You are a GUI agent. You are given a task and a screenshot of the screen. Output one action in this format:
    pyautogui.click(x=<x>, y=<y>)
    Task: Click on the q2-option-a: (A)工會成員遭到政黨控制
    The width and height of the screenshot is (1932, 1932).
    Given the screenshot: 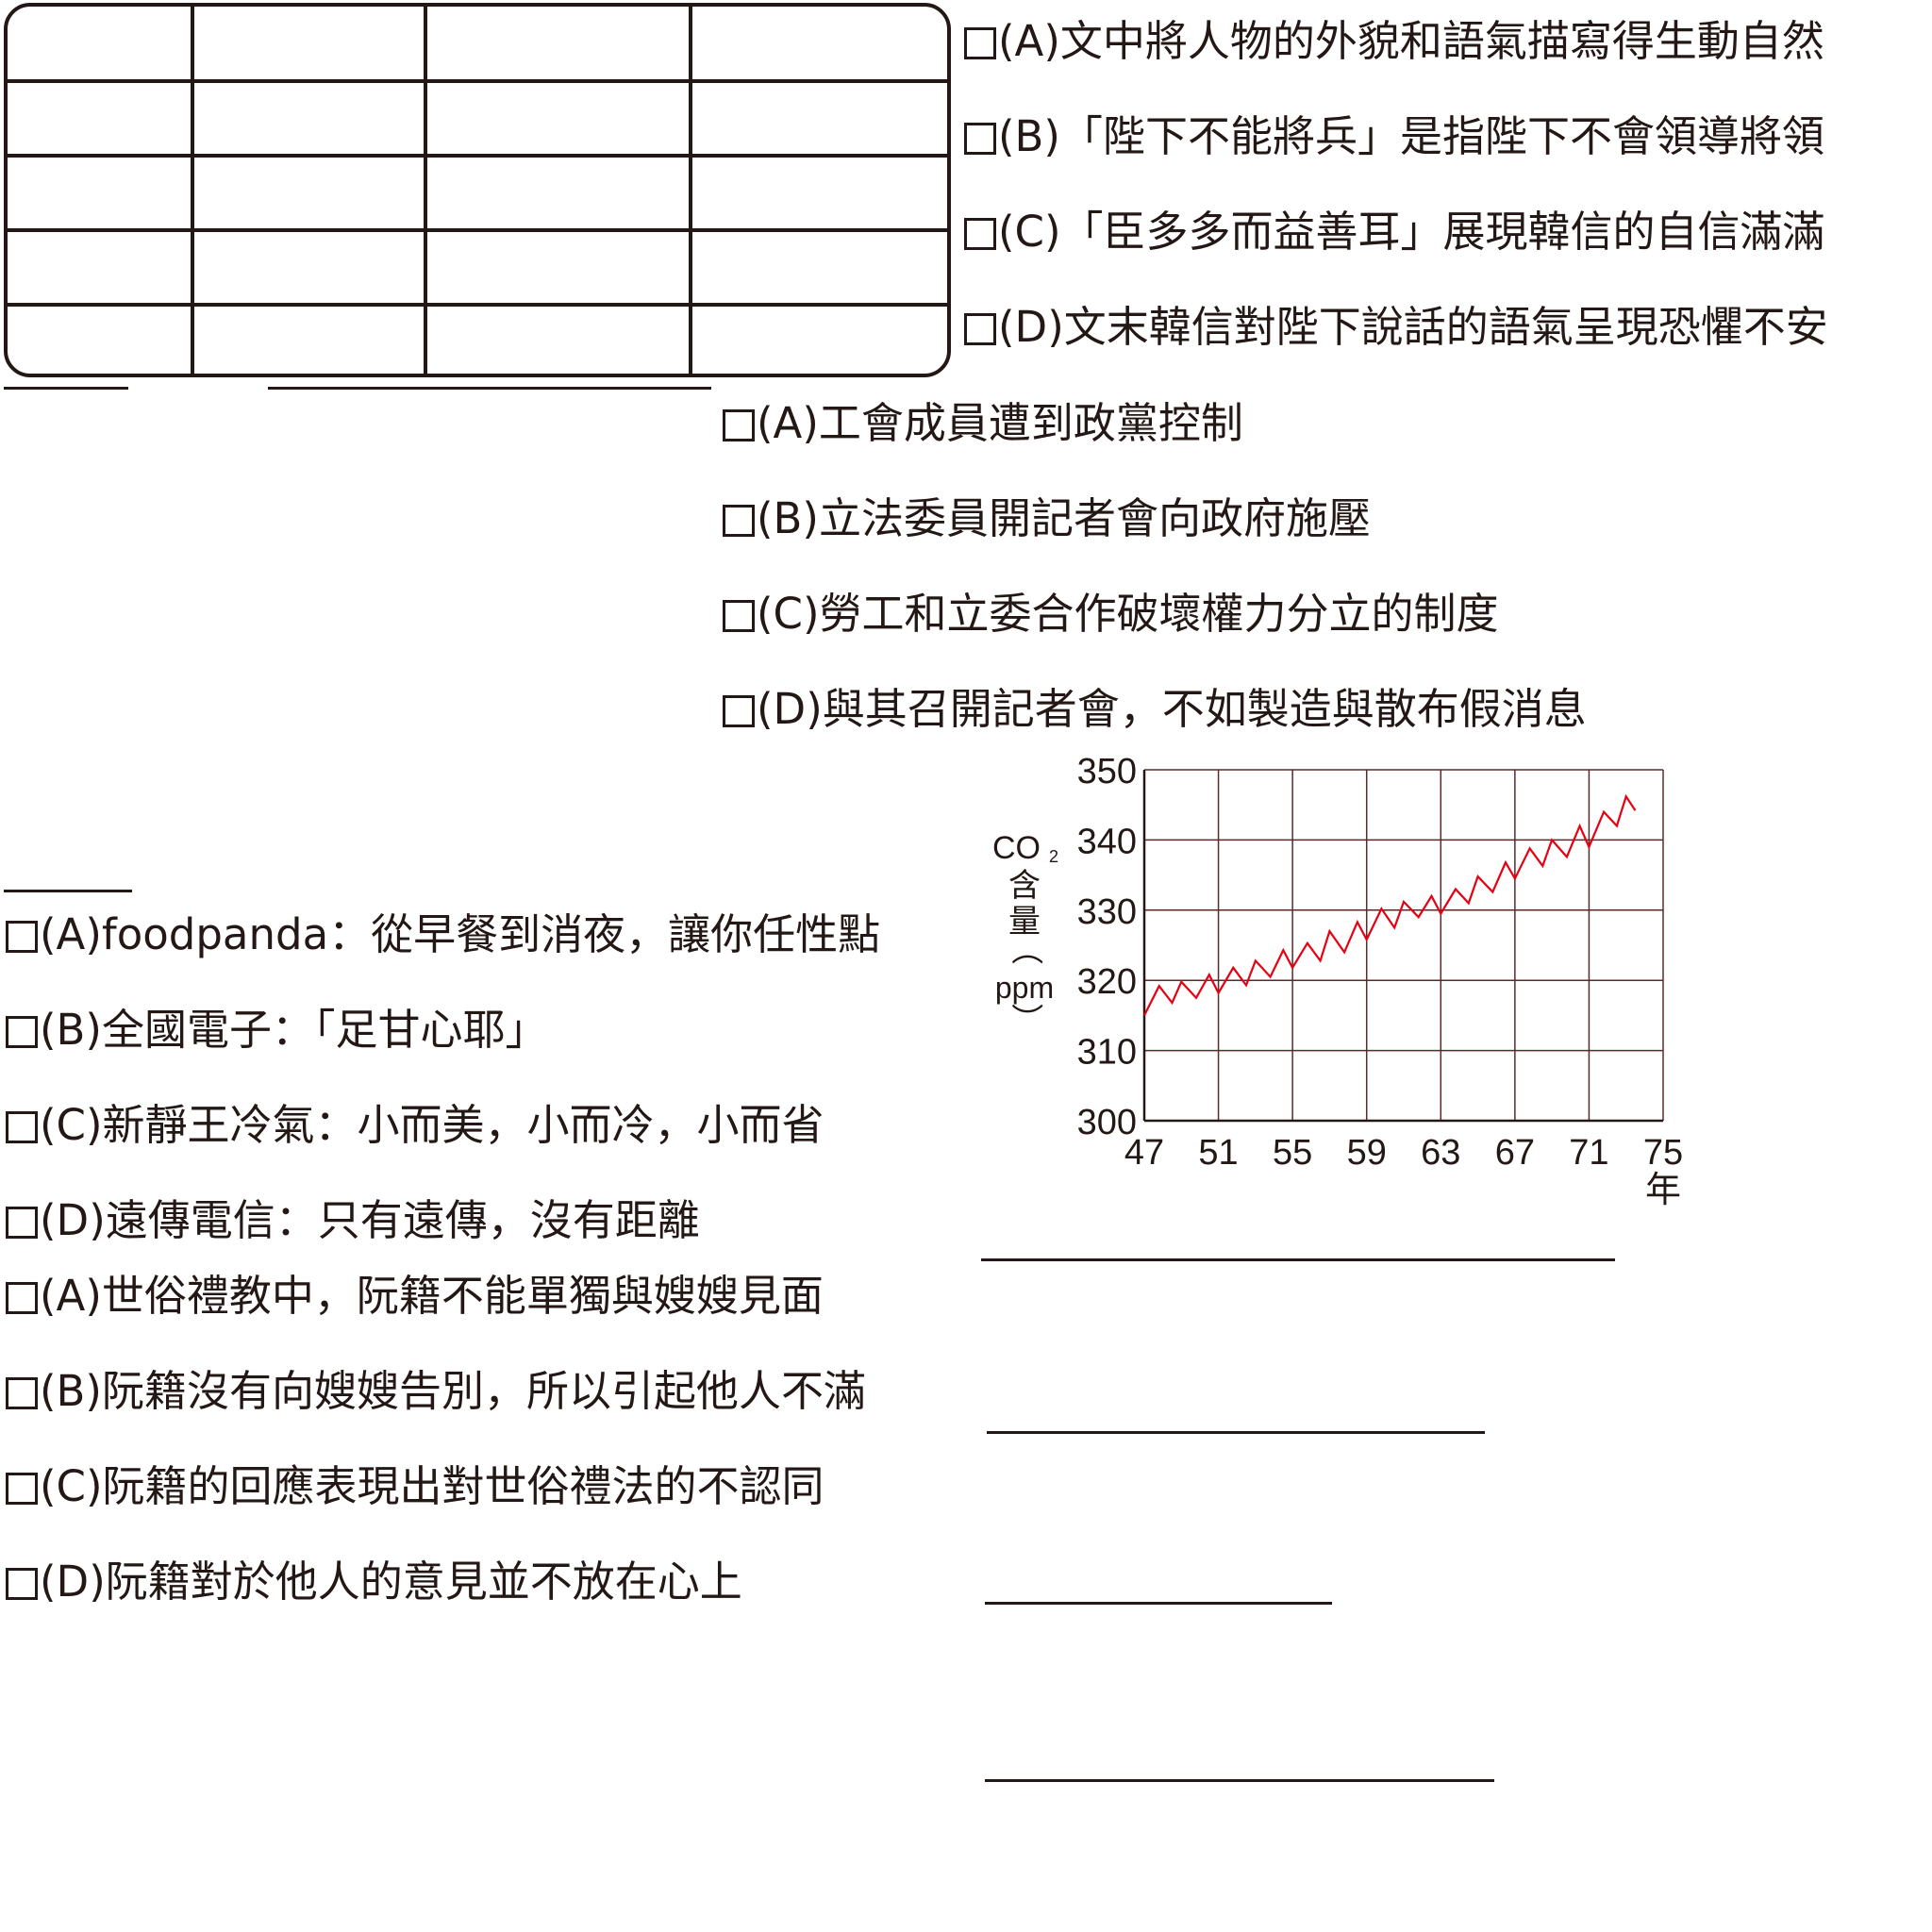 What is the action you would take?
    pyautogui.click(x=983, y=423)
    